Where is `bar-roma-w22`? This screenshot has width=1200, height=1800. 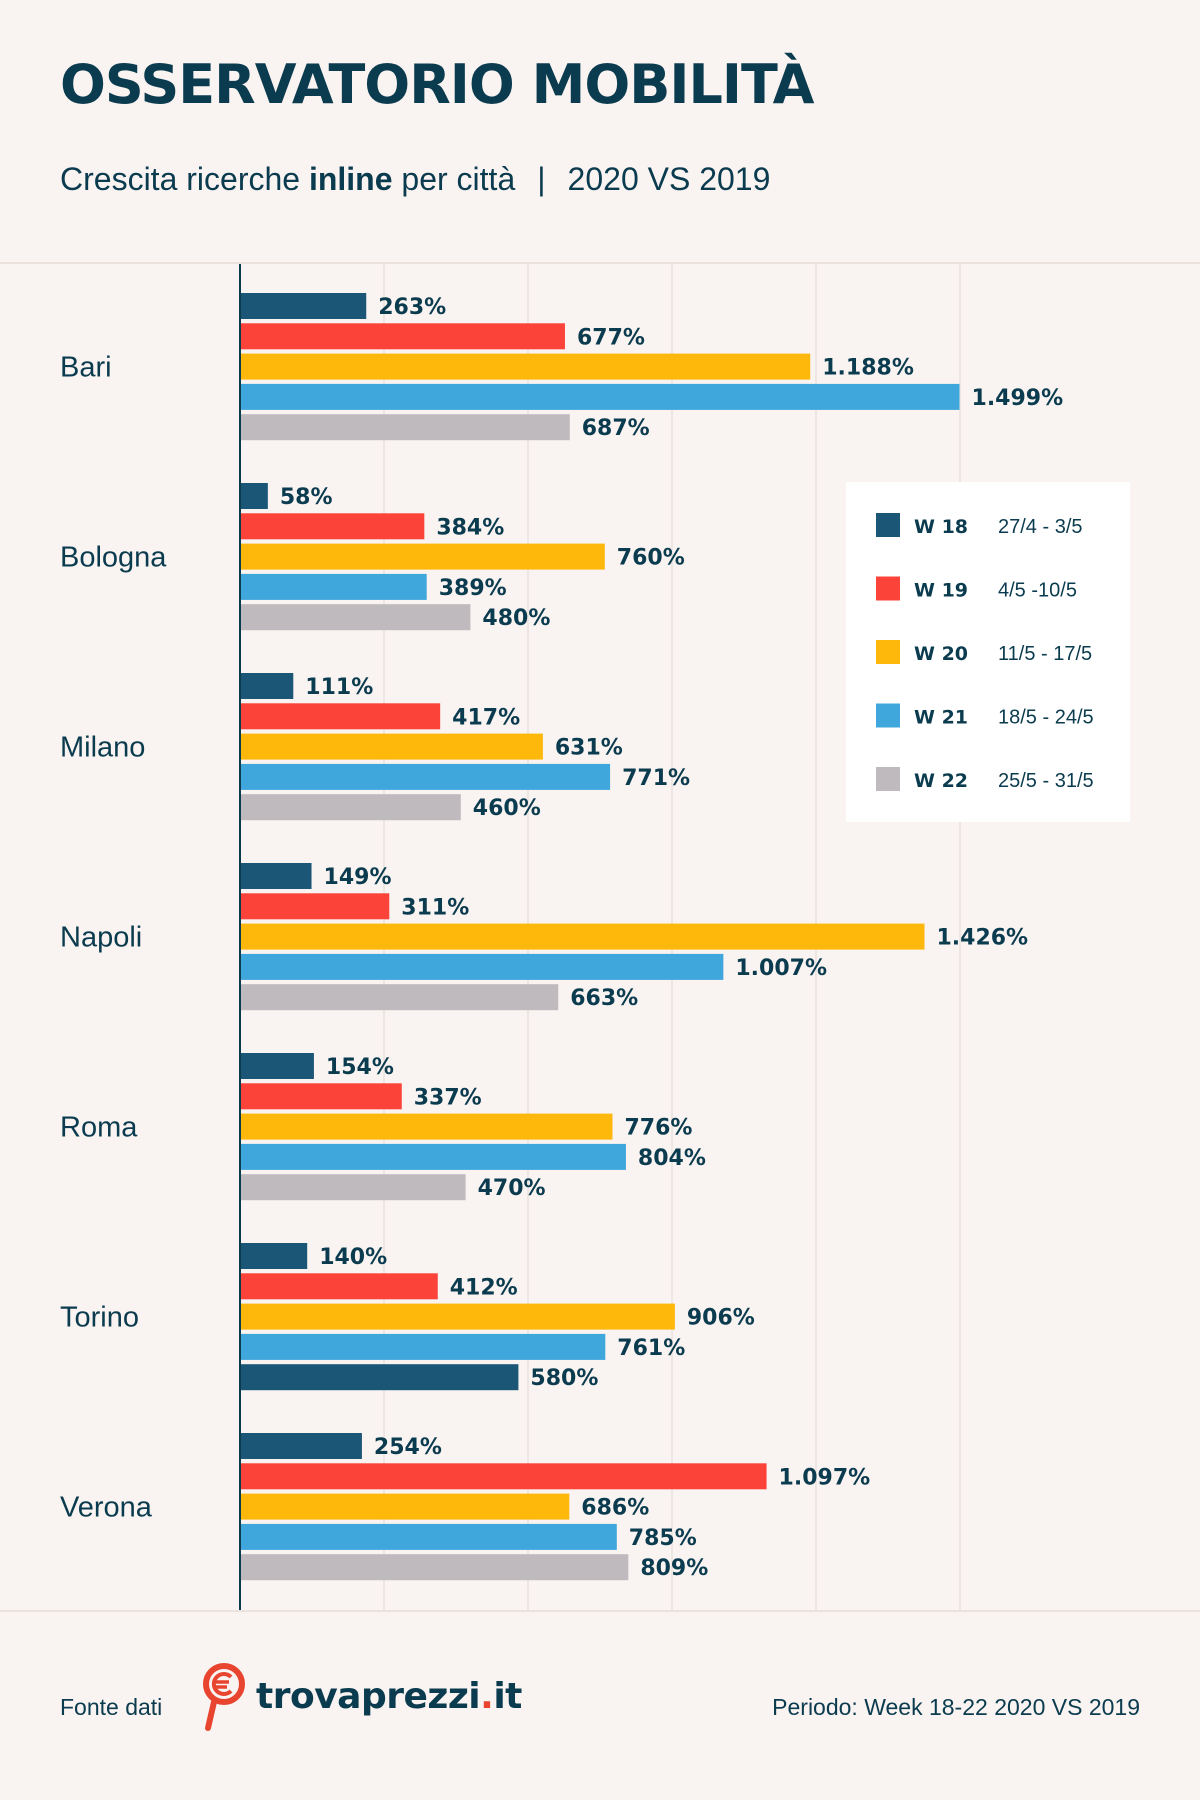 bar-roma-w22 is located at coordinates (353, 1187).